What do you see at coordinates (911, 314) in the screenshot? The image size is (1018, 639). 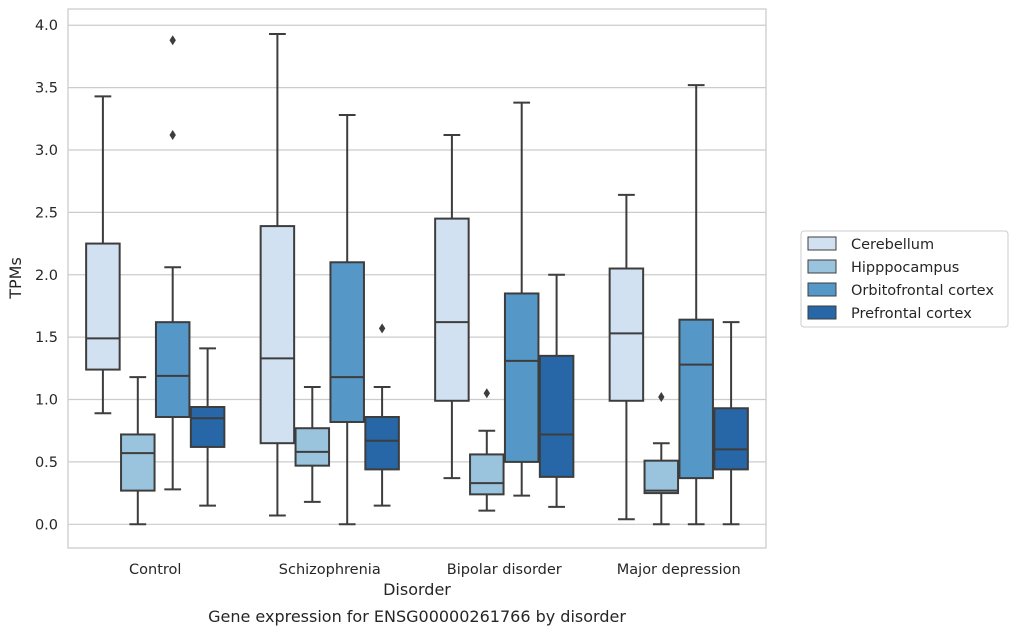 I see `legend-label: Prefrontal cortex` at bounding box center [911, 314].